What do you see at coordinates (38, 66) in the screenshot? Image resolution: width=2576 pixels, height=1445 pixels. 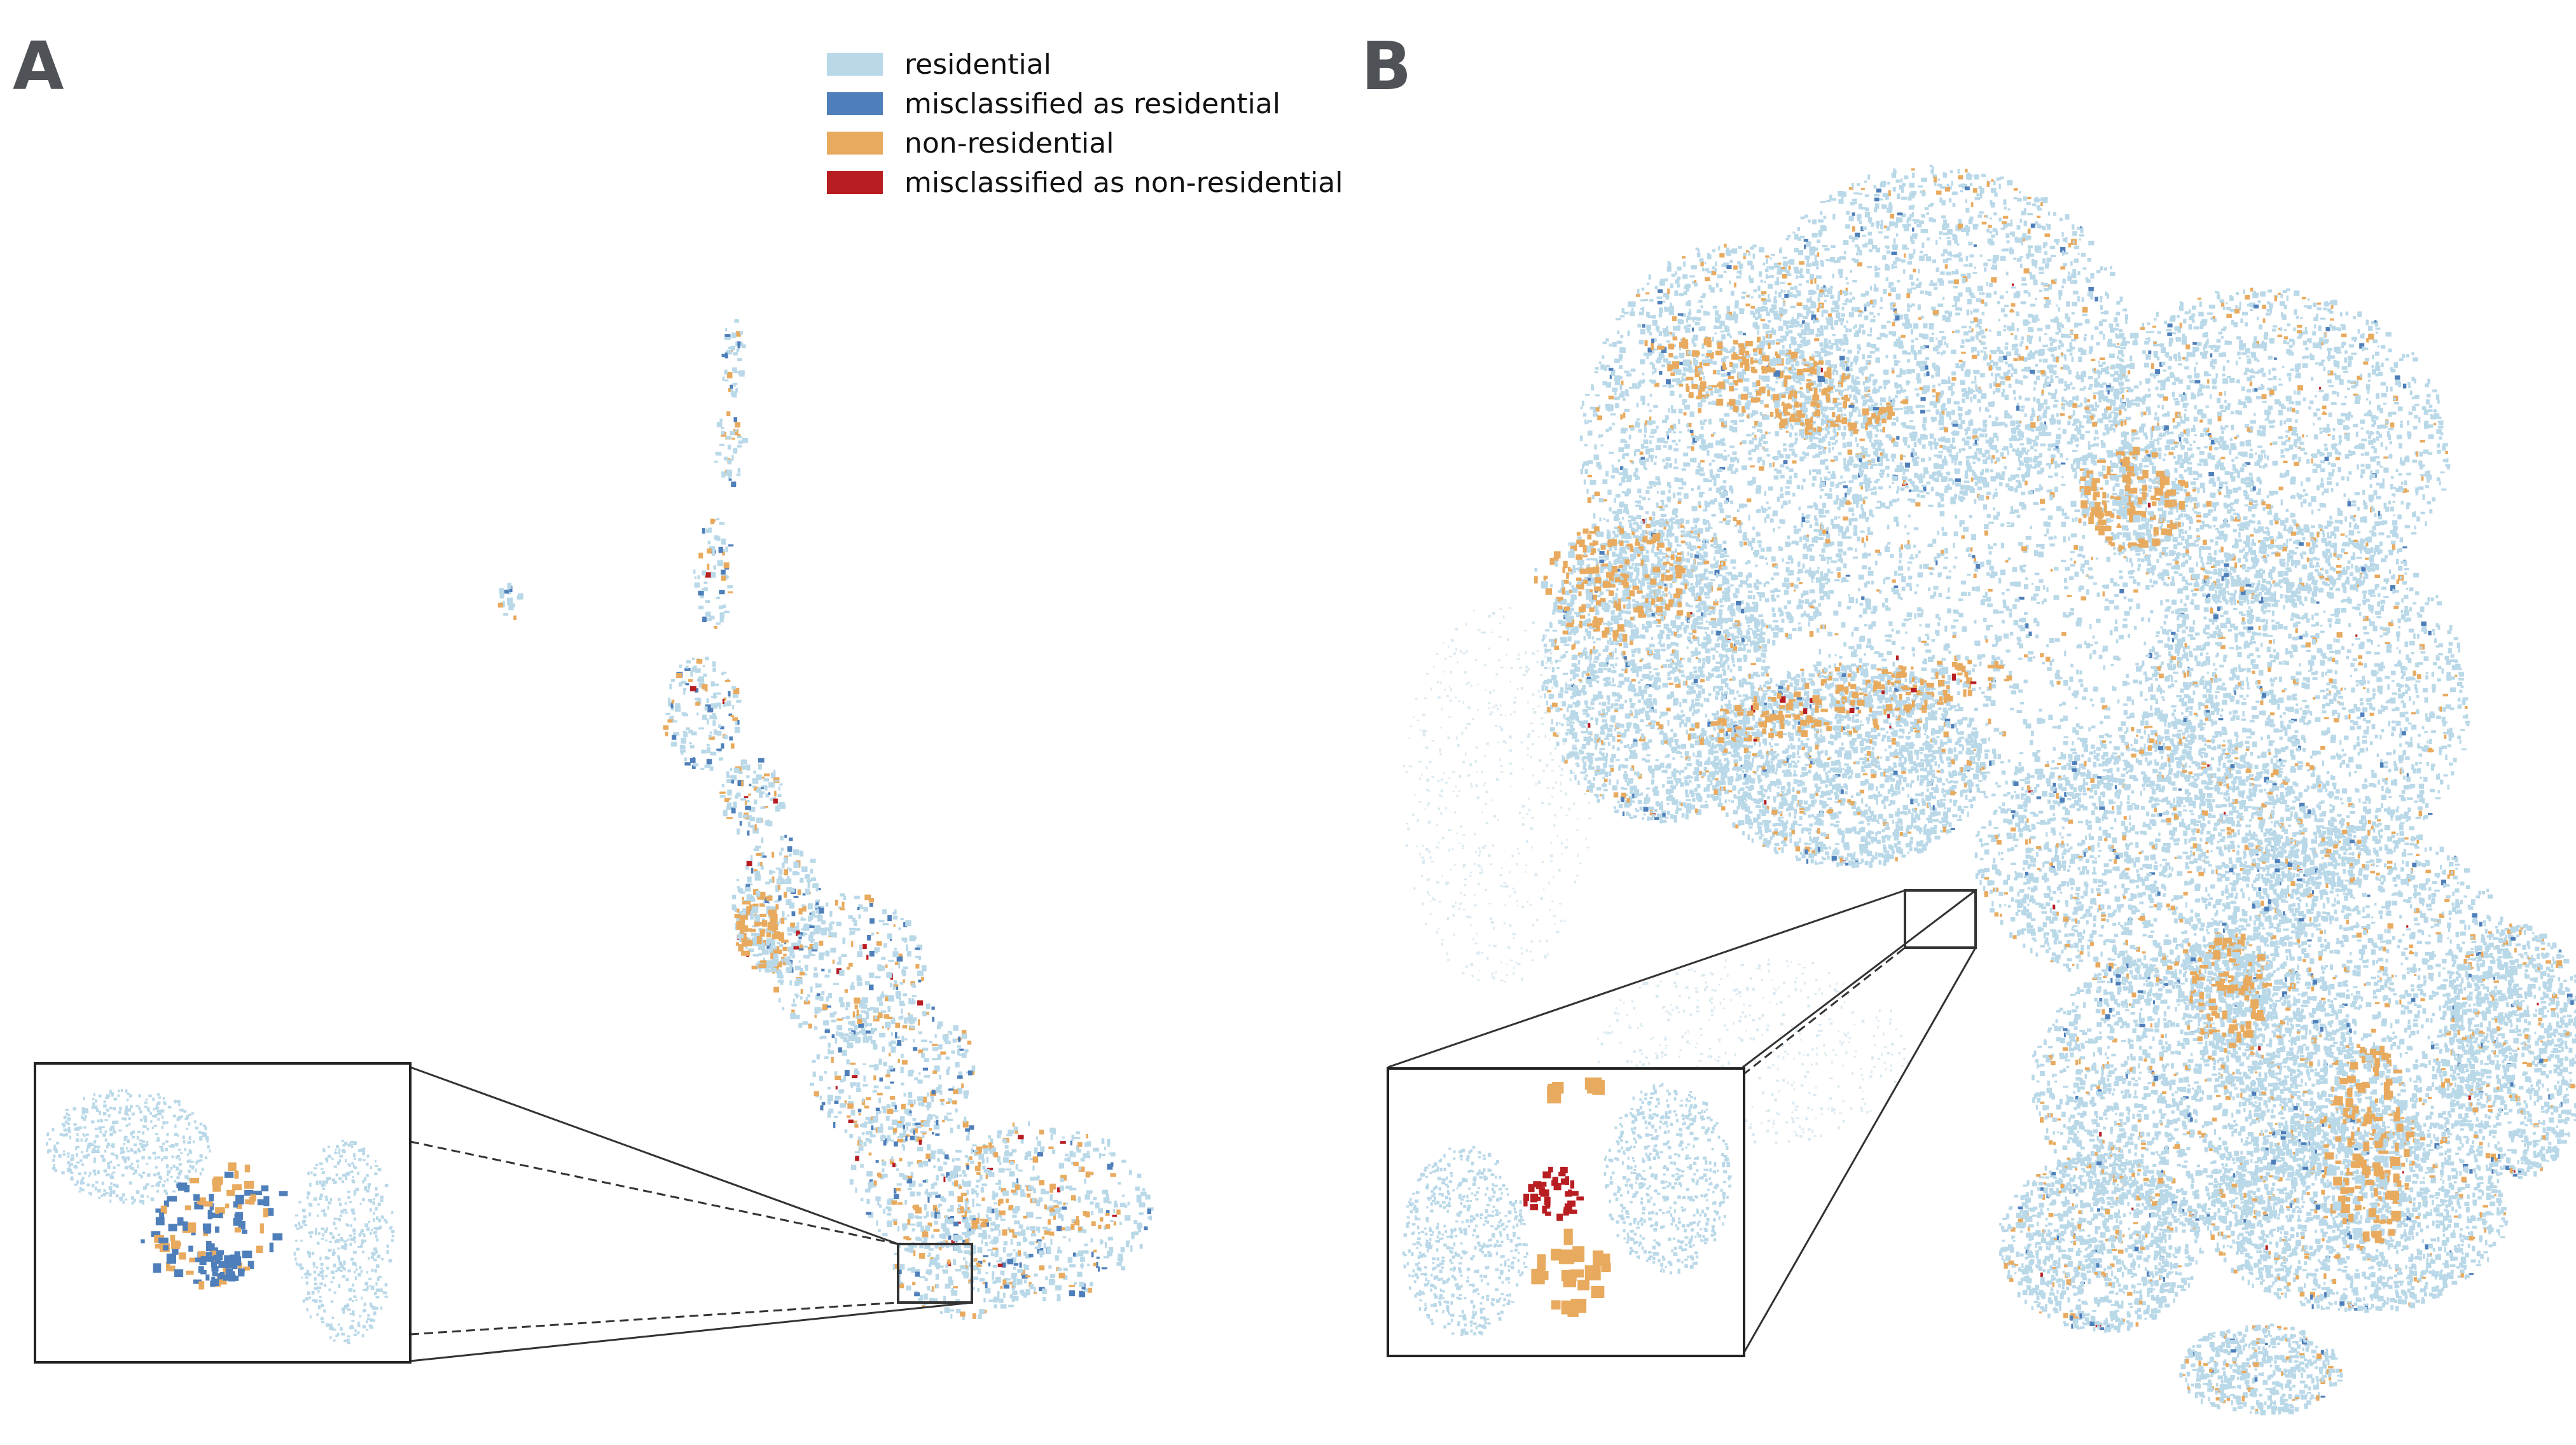 I see `panel-a-label: A` at bounding box center [38, 66].